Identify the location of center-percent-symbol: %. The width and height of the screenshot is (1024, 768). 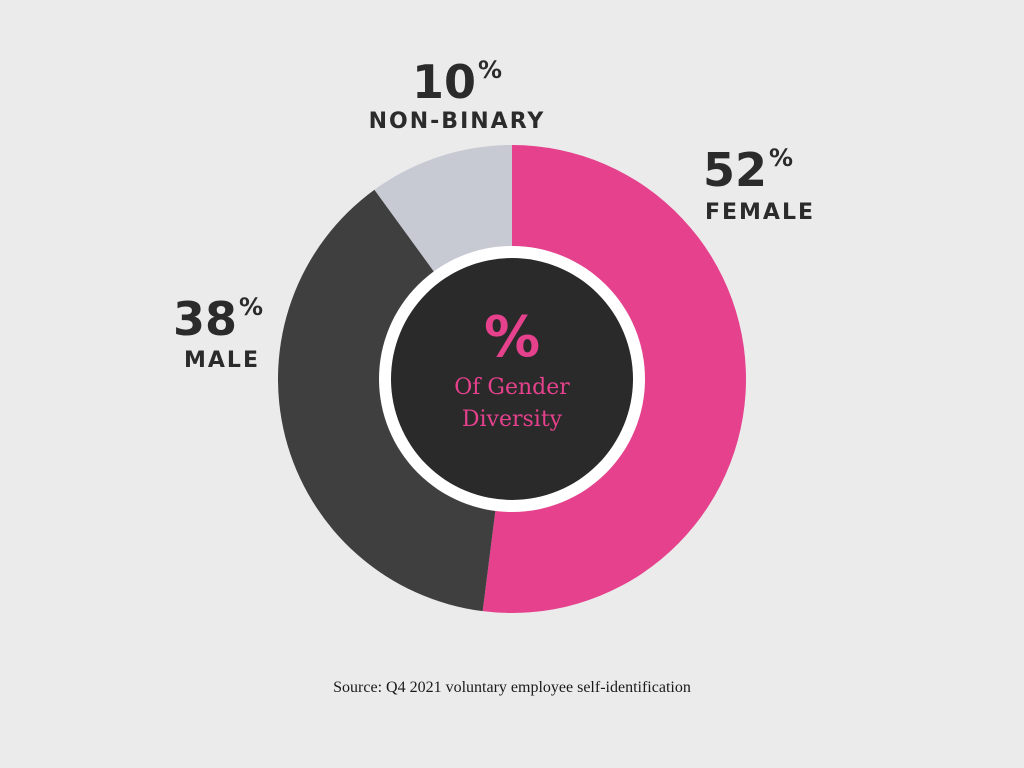
(512, 337).